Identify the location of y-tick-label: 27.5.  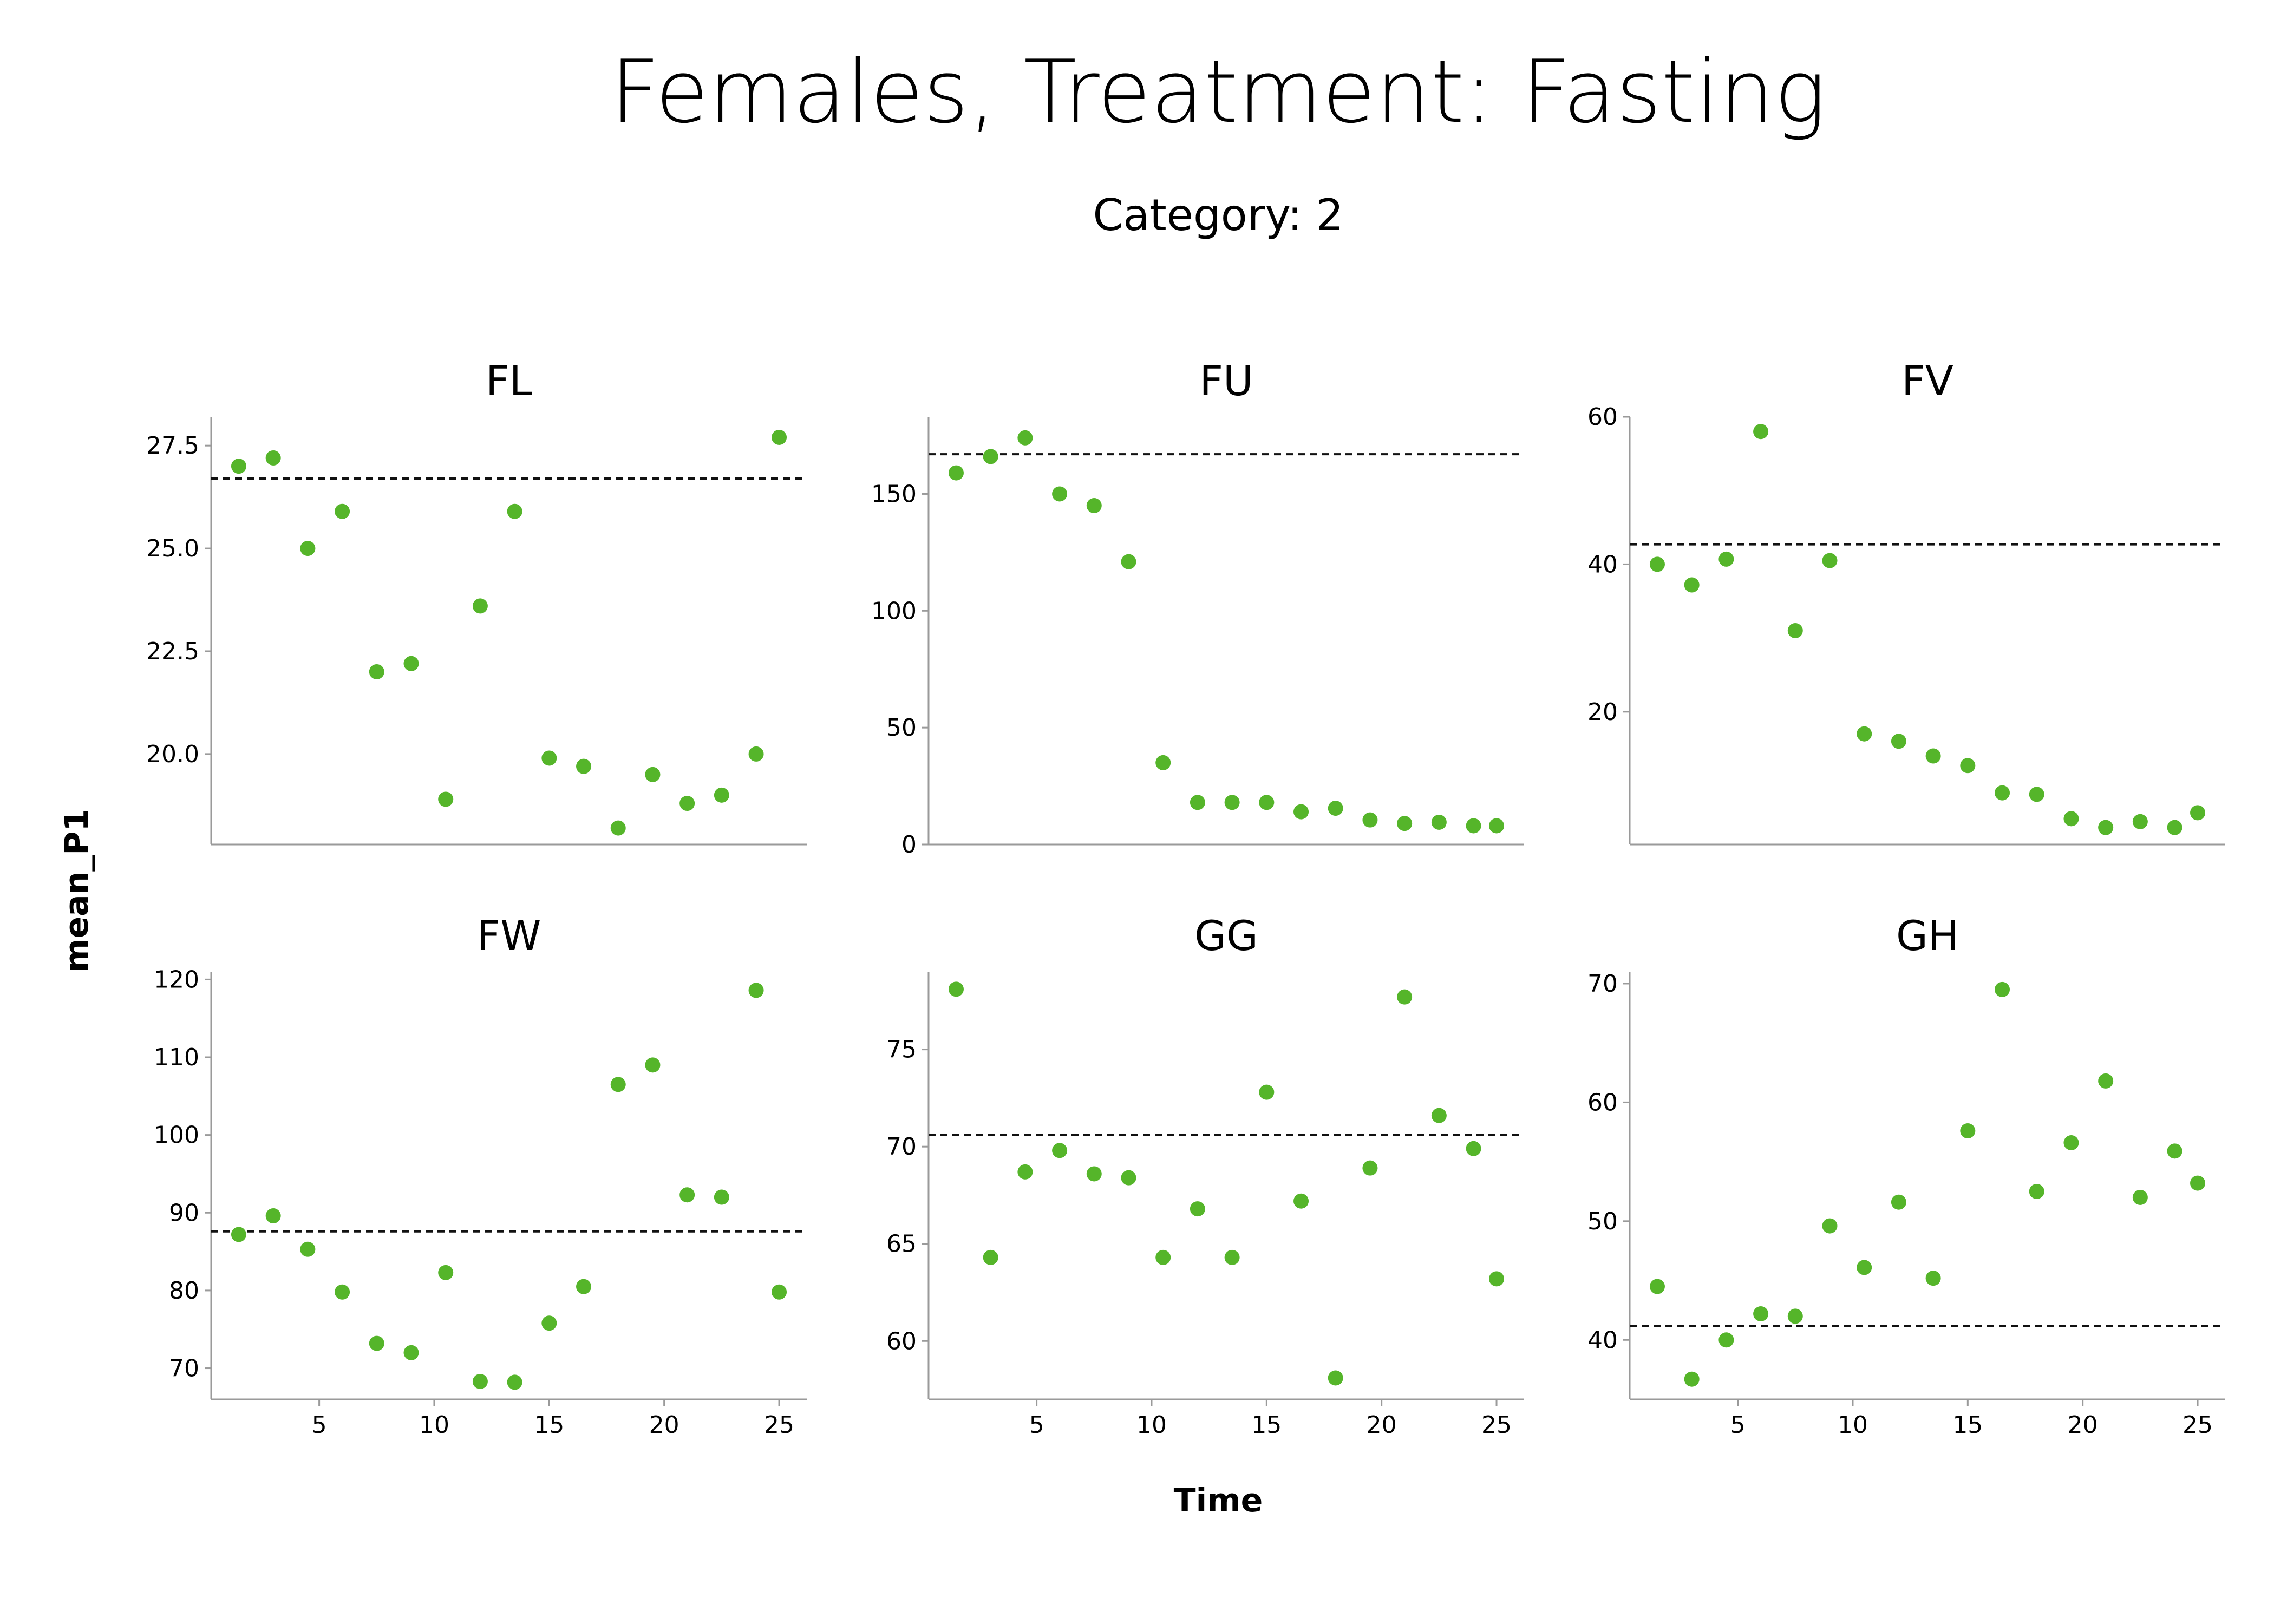
(172, 446).